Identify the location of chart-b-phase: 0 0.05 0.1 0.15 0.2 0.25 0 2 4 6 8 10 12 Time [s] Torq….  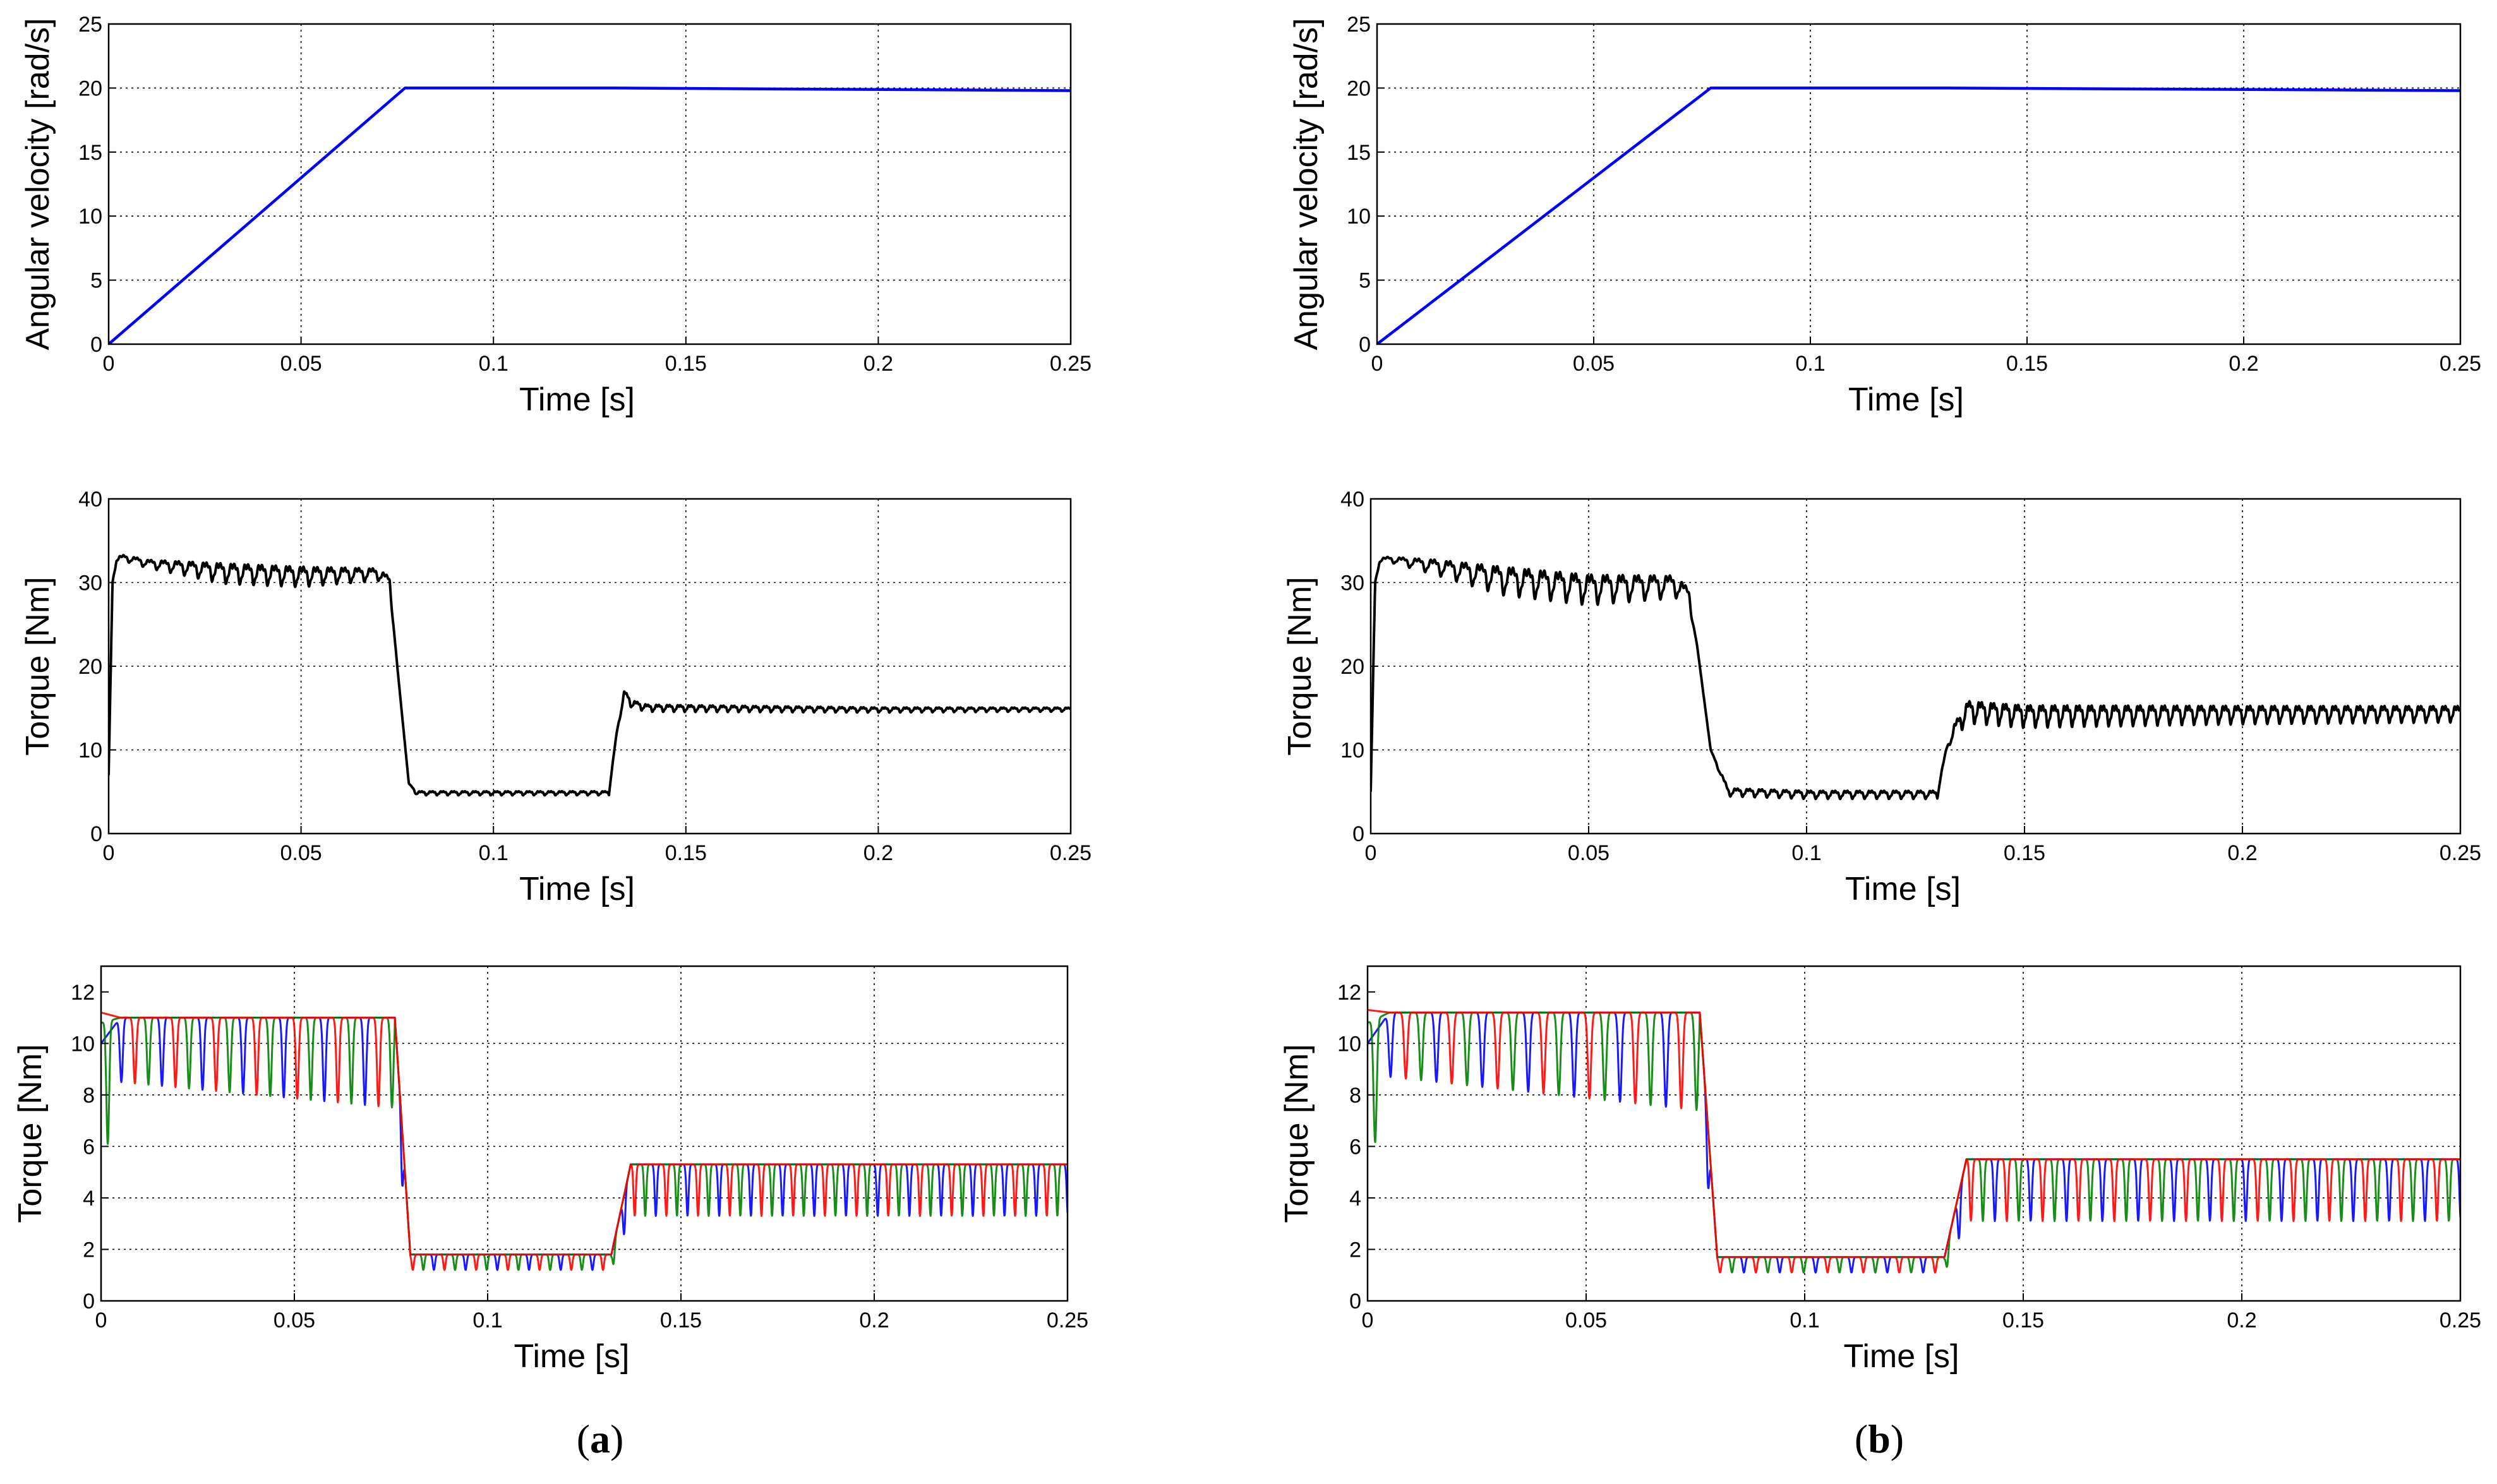
(1880, 1170).